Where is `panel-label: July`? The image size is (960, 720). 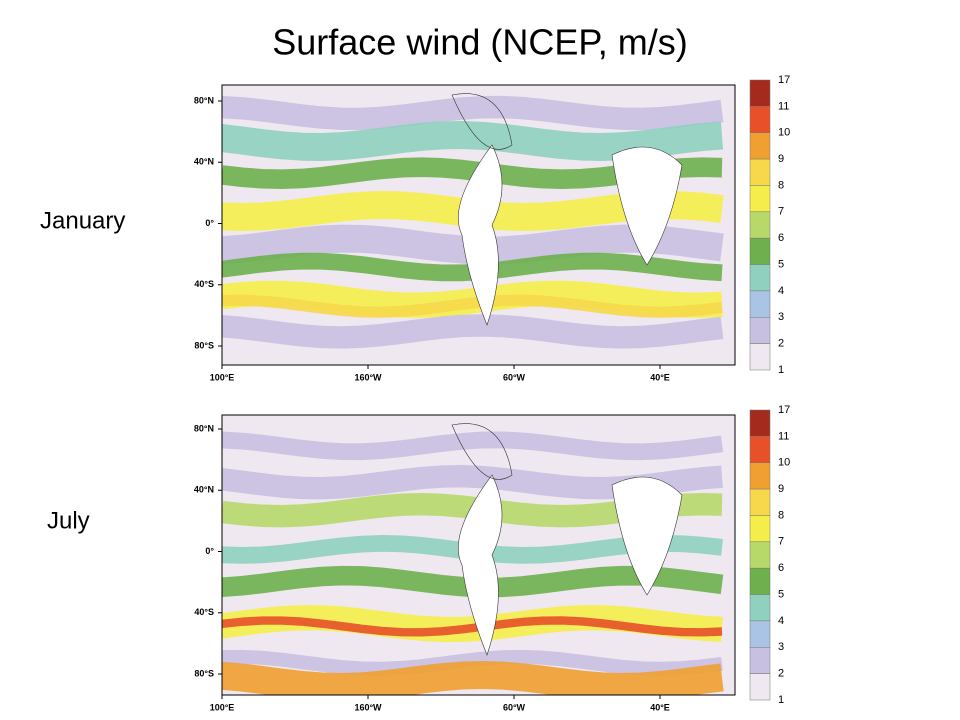
panel-label: July is located at coordinates (68, 520).